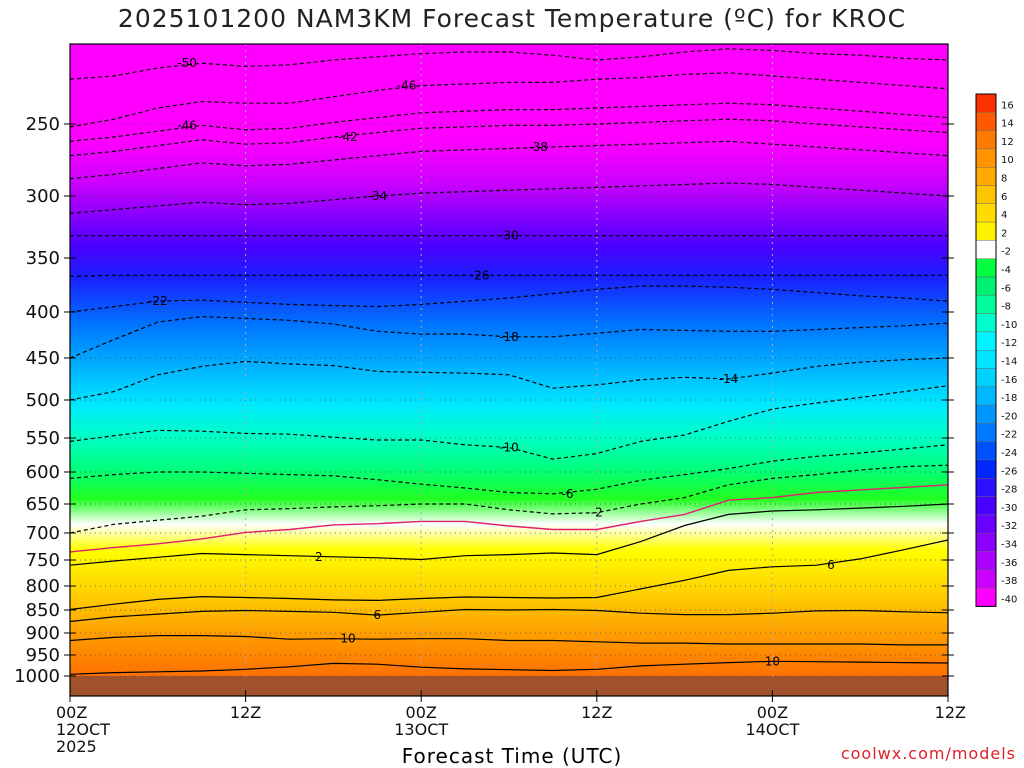  I want to click on x-tick-label: 2025, so click(76, 746).